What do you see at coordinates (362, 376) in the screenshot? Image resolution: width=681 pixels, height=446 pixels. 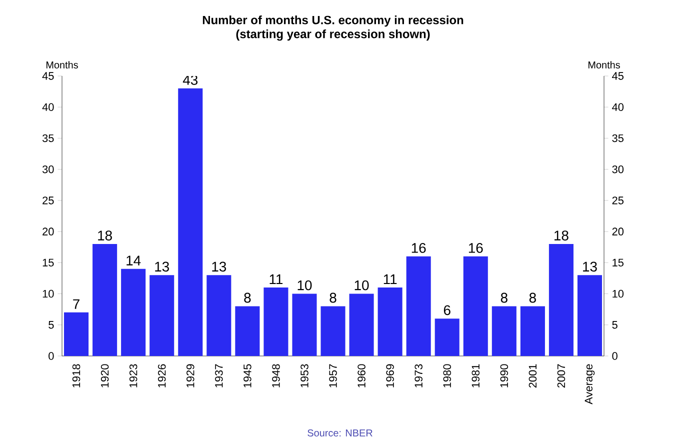 I see `x-tick-label: 1960` at bounding box center [362, 376].